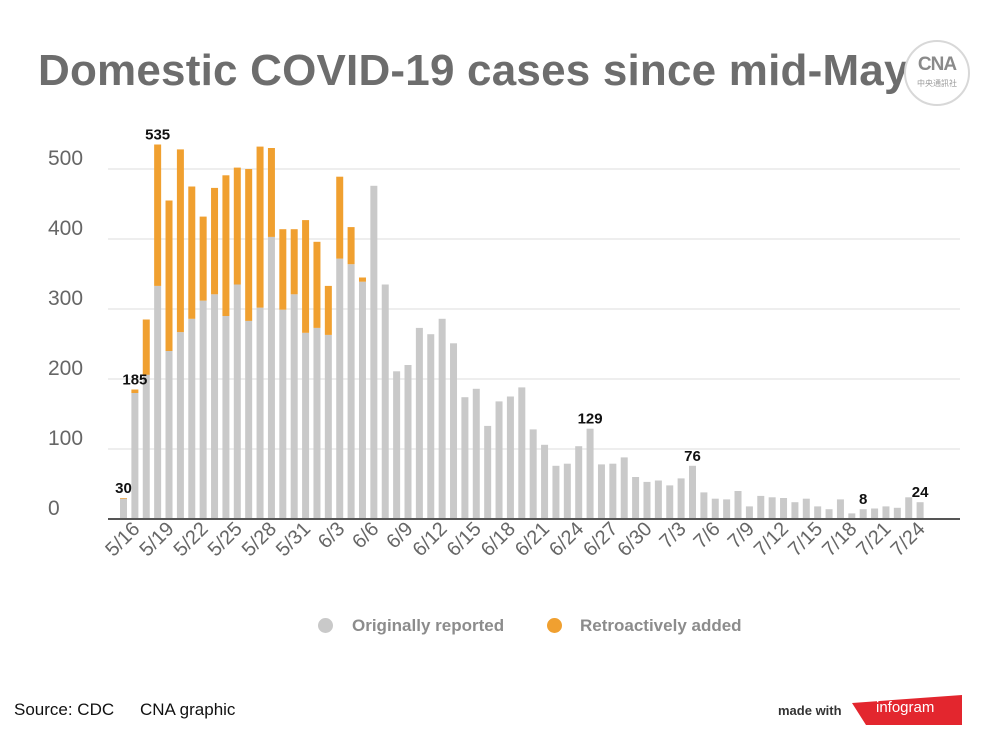  What do you see at coordinates (325, 625) in the screenshot?
I see `legend-dot-originally-reported` at bounding box center [325, 625].